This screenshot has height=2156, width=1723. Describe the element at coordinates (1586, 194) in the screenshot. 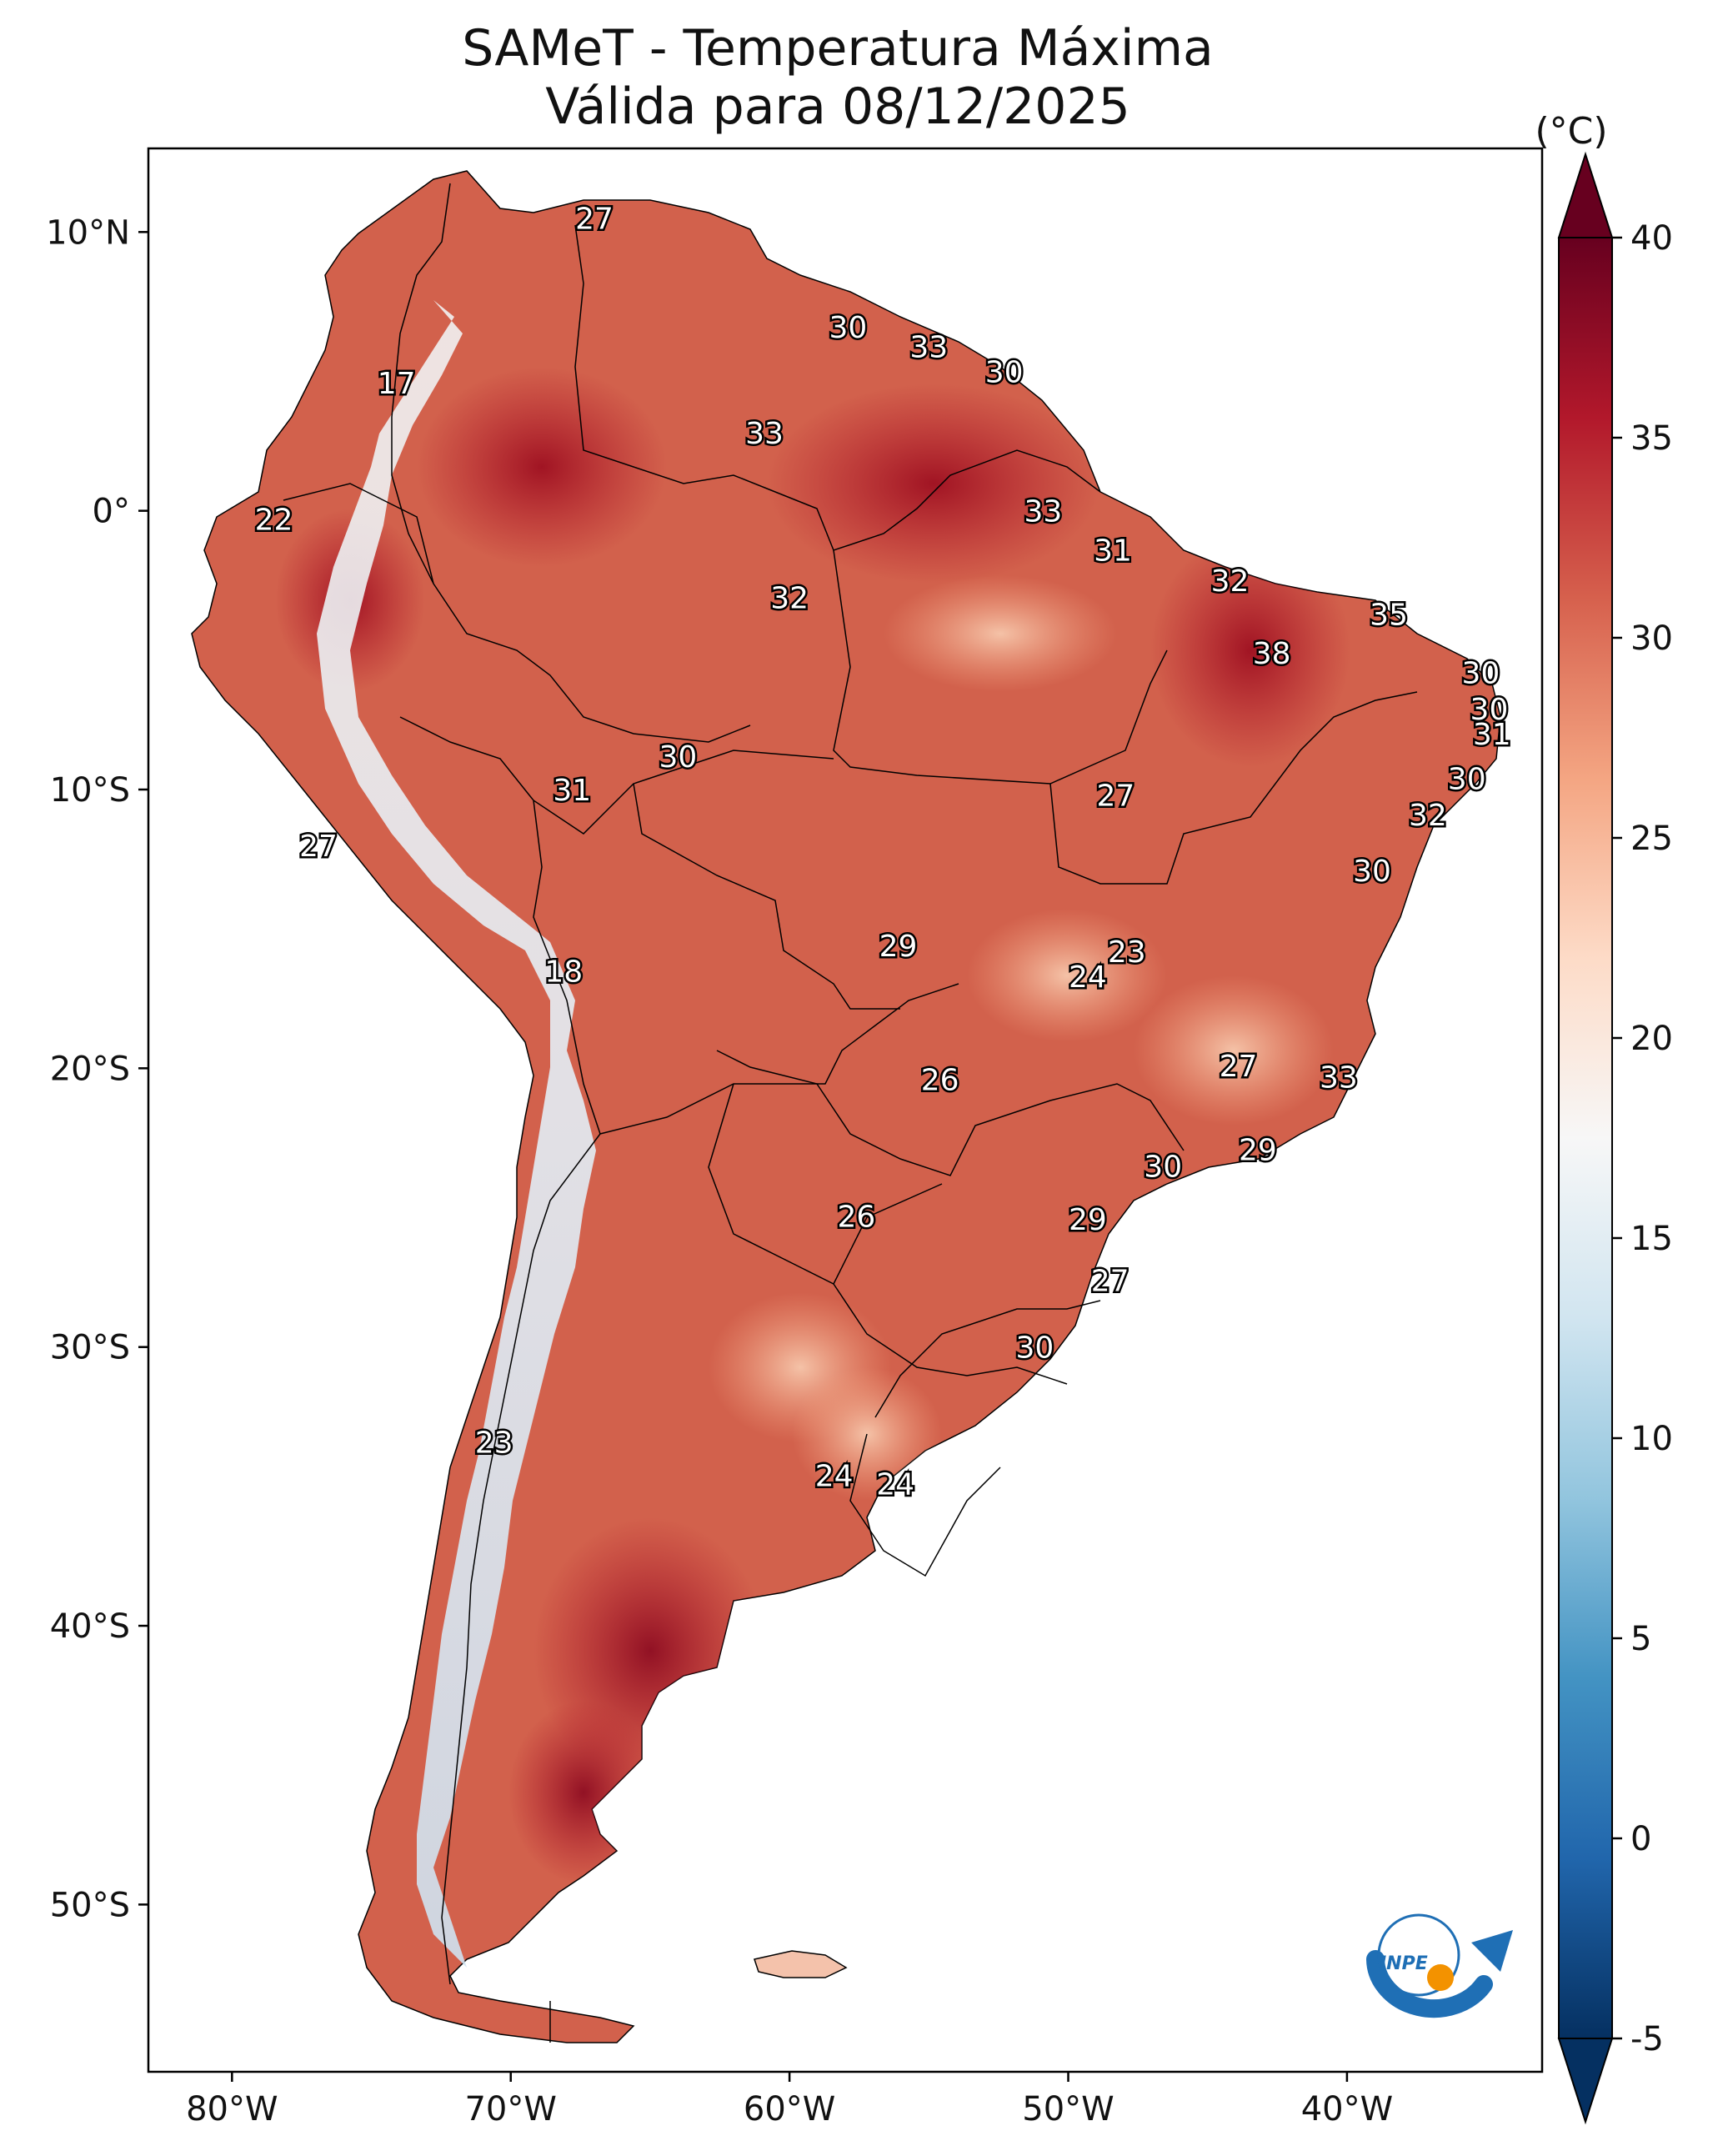

I see `colorbar-max-extend` at that location.